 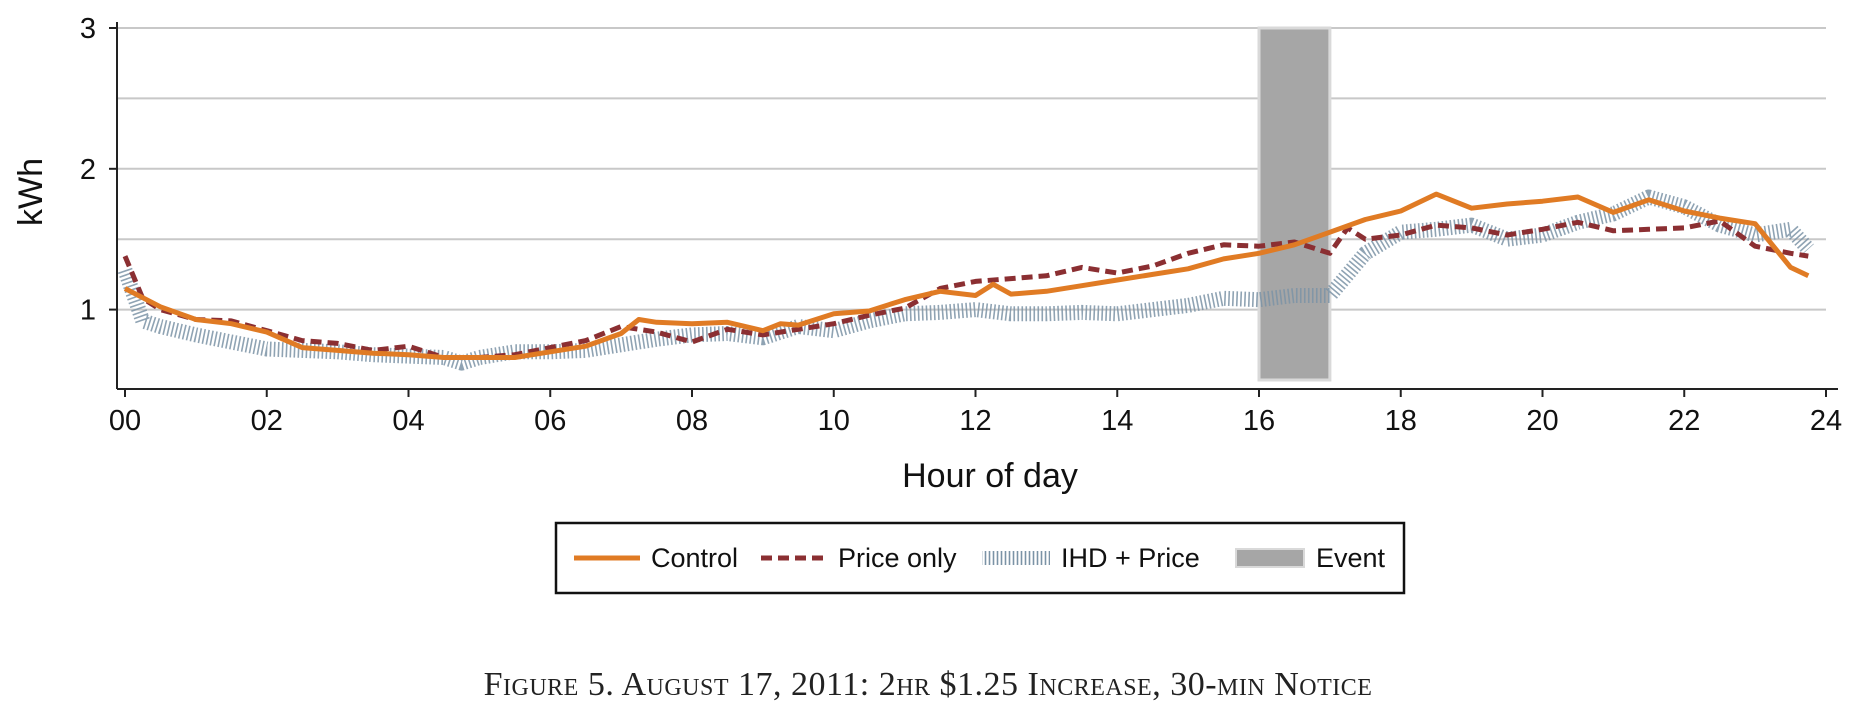 What do you see at coordinates (1826, 421) in the screenshot?
I see `x-tick-label: 24` at bounding box center [1826, 421].